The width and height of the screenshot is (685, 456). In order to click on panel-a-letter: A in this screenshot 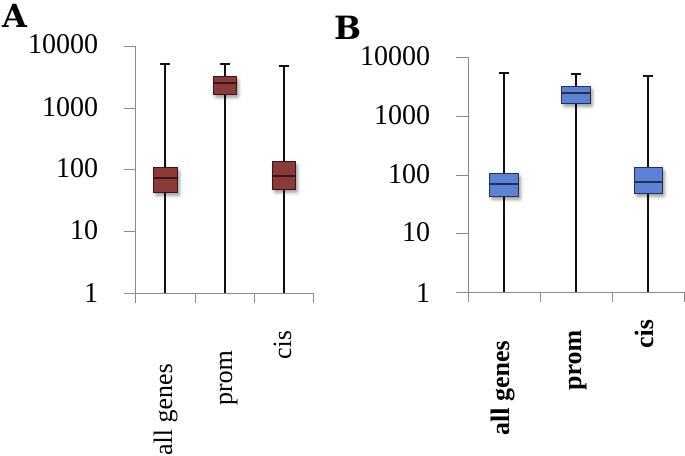, I will do `click(14, 17)`.